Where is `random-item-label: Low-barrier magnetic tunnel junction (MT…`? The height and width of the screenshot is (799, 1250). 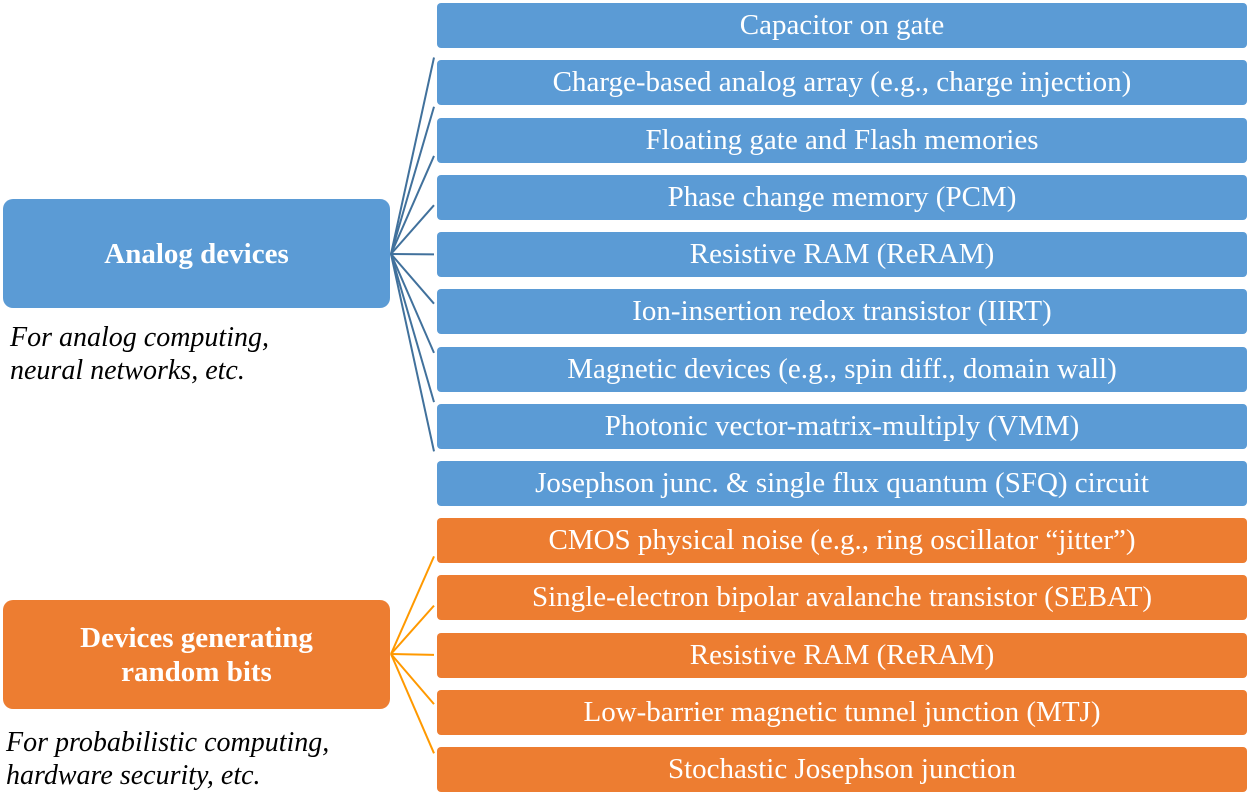 random-item-label: Low-barrier magnetic tunnel junction (MT… is located at coordinates (842, 711).